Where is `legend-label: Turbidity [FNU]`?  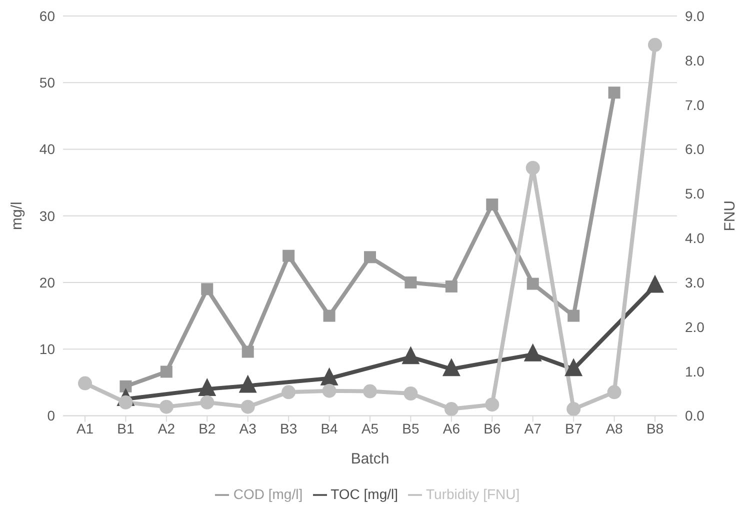 legend-label: Turbidity [FNU] is located at coordinates (473, 494).